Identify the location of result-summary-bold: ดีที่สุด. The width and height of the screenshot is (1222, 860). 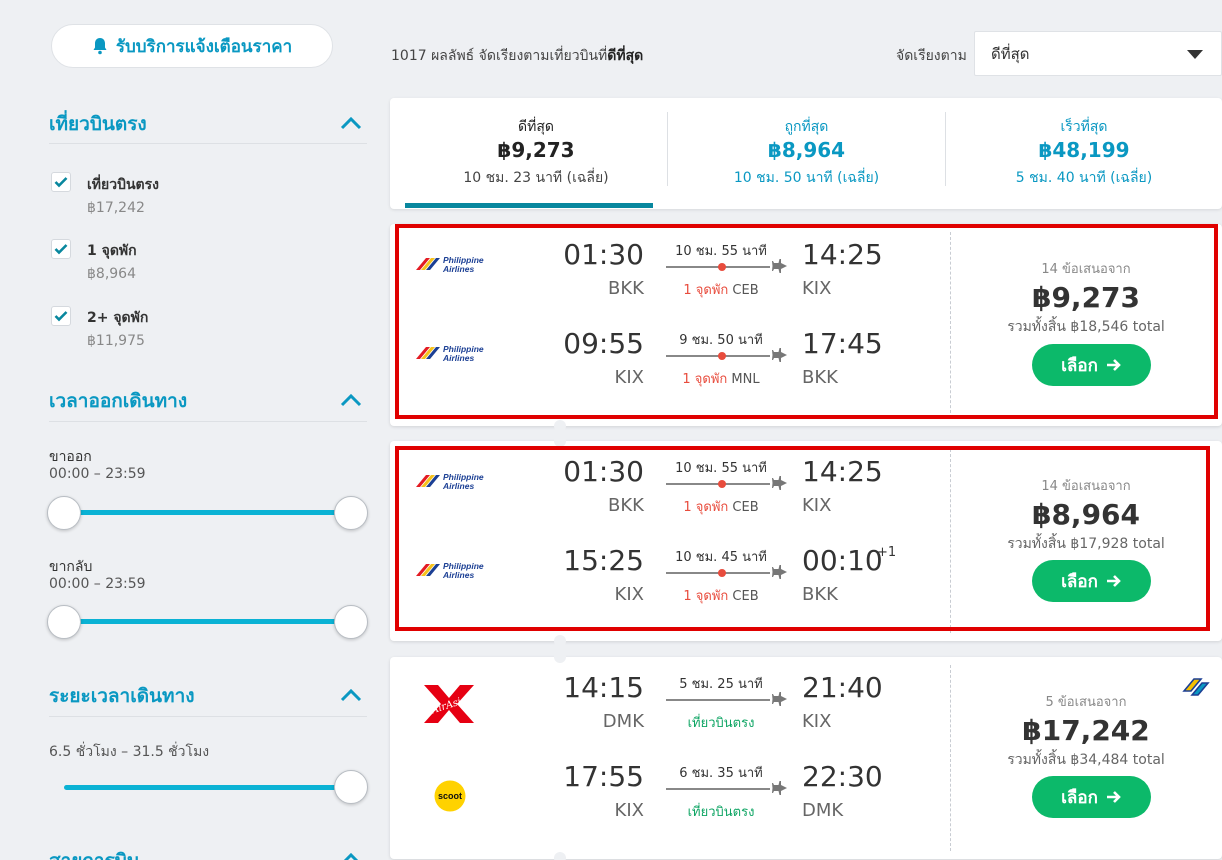
(625, 56).